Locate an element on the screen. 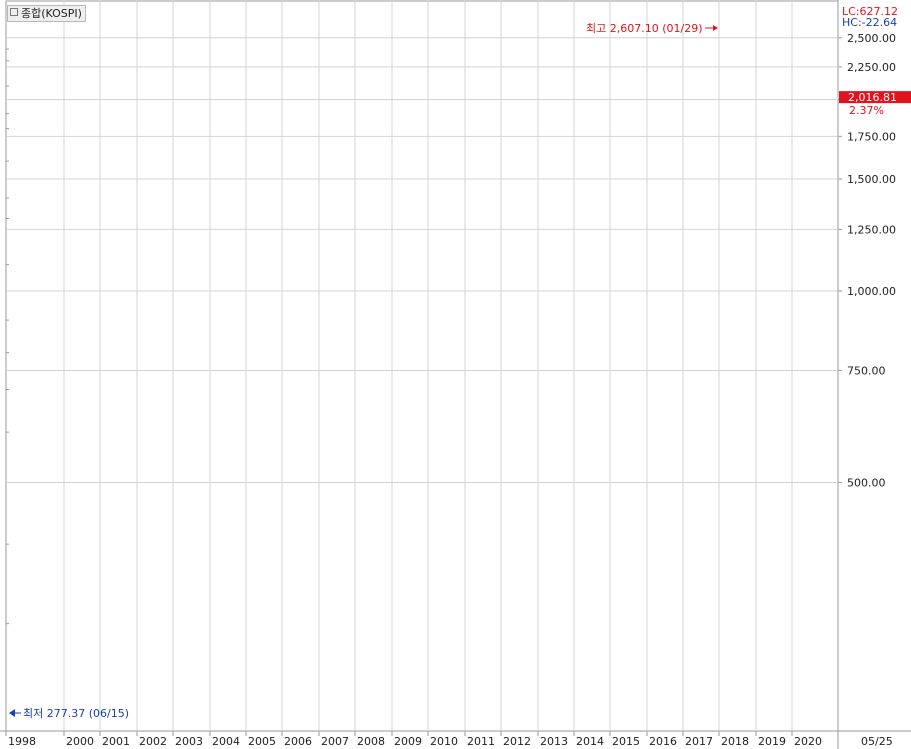  chart-title-box: 종합(KOSPI) is located at coordinates (46, 13).